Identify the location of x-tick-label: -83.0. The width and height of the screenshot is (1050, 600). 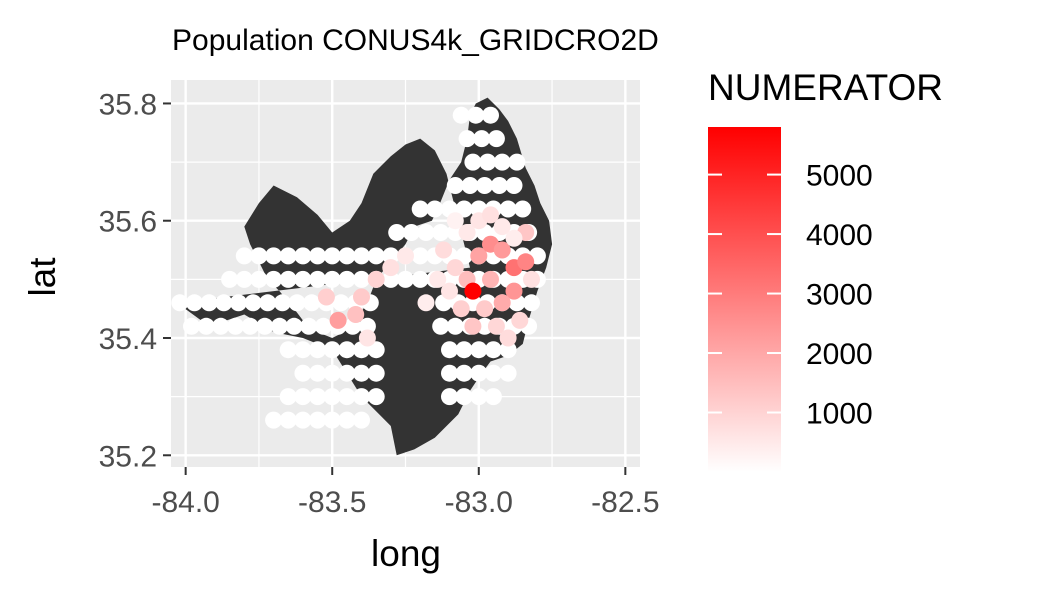
(479, 502).